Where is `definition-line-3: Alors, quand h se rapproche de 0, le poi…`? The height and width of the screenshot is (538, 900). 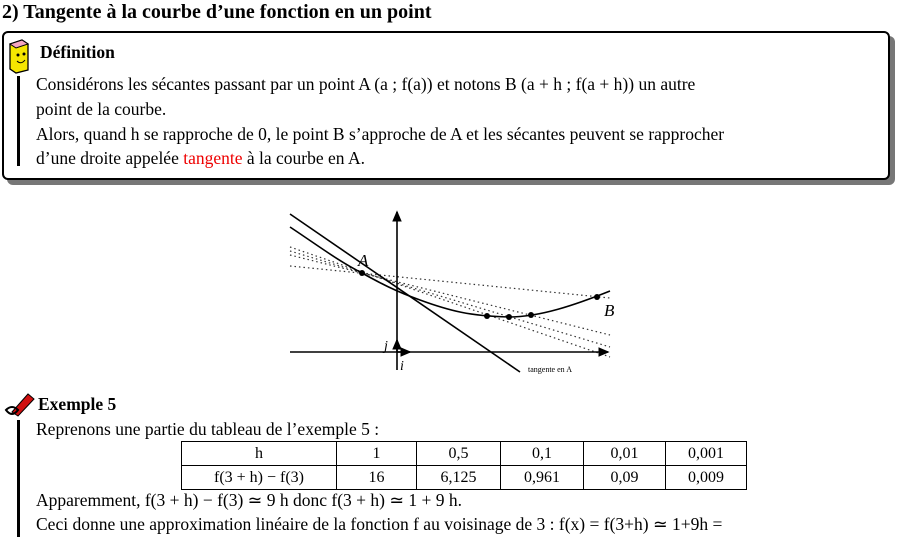
definition-line-3: Alors, quand h se rapproche de 0, le poi… is located at coordinates (380, 134).